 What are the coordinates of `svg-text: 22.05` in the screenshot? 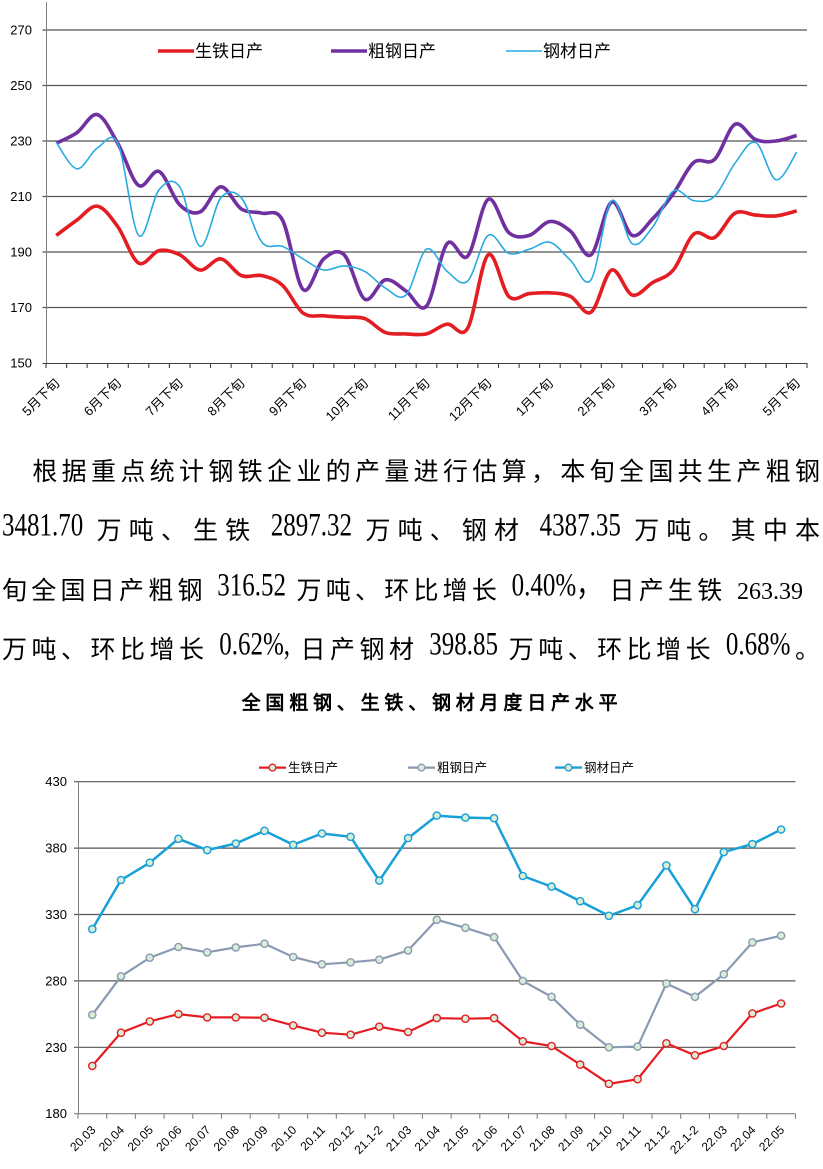 It's located at (771, 1138).